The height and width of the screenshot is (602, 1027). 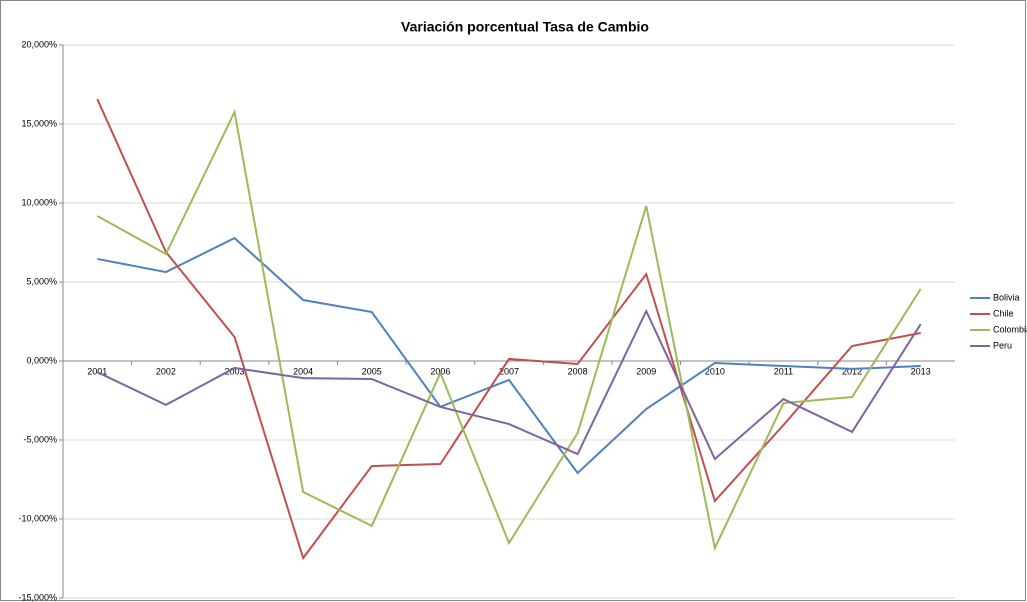 What do you see at coordinates (783, 371) in the screenshot?
I see `x-tick-label: 2011` at bounding box center [783, 371].